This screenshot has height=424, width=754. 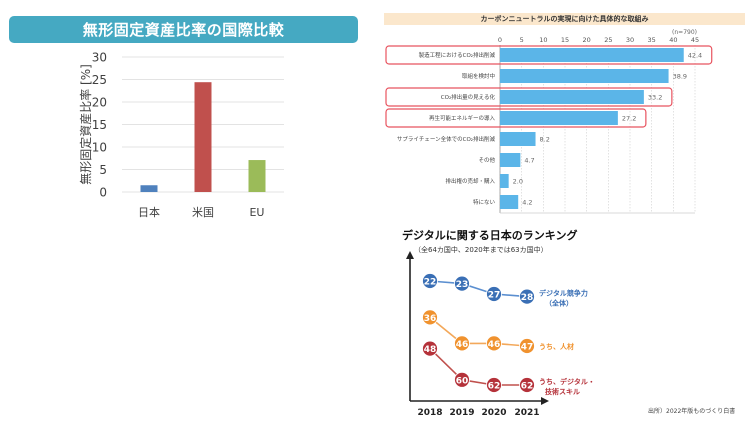 What do you see at coordinates (461, 413) in the screenshot?
I see `x-tick-label: 2019` at bounding box center [461, 413].